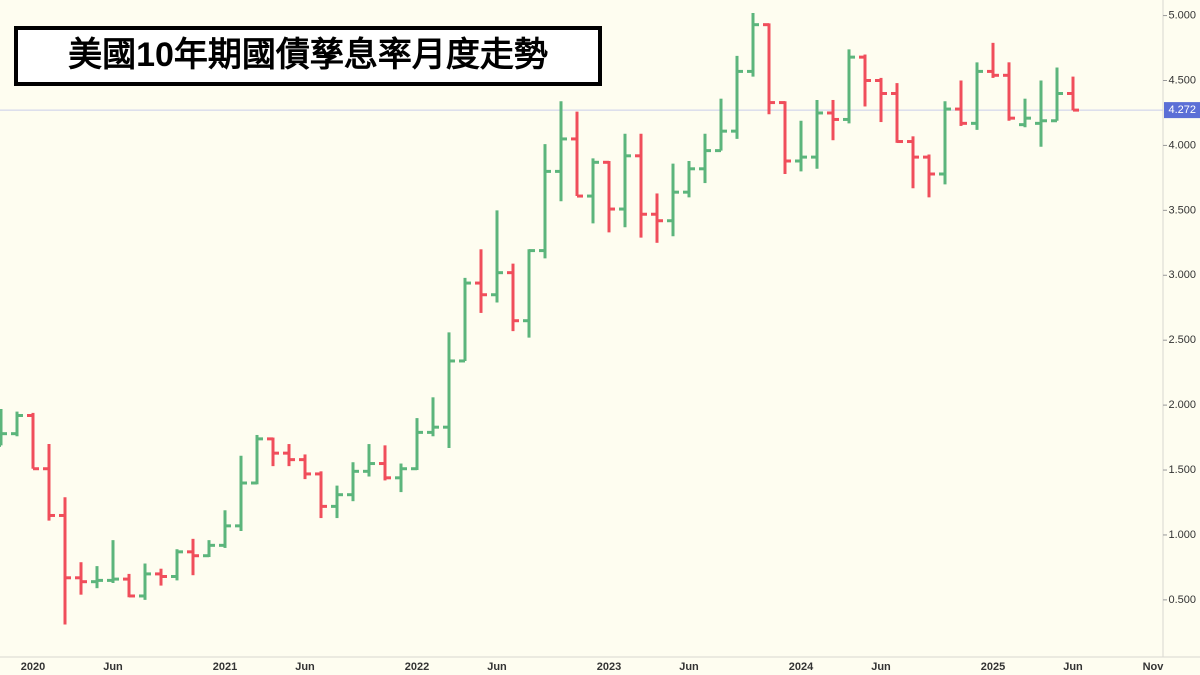 Image resolution: width=1200 pixels, height=675 pixels. What do you see at coordinates (1182, 15) in the screenshot?
I see `y-tick-label: 5.000` at bounding box center [1182, 15].